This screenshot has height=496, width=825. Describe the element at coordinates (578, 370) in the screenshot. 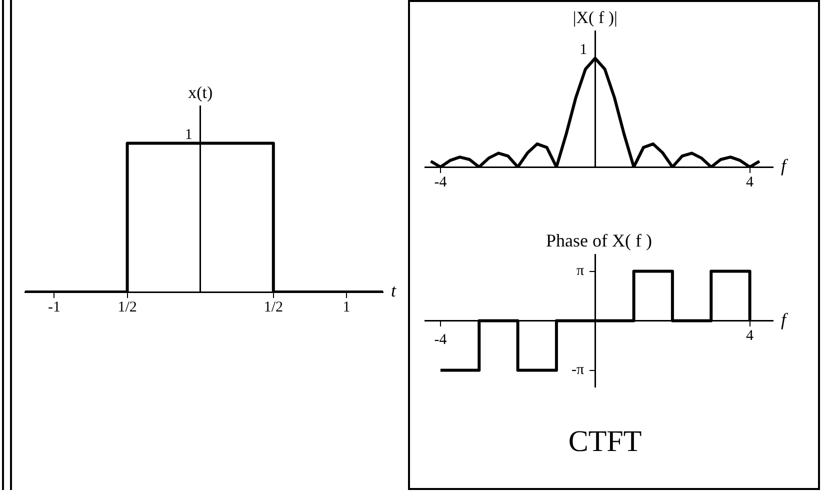

I see `y-tick-label: -π` at that location.